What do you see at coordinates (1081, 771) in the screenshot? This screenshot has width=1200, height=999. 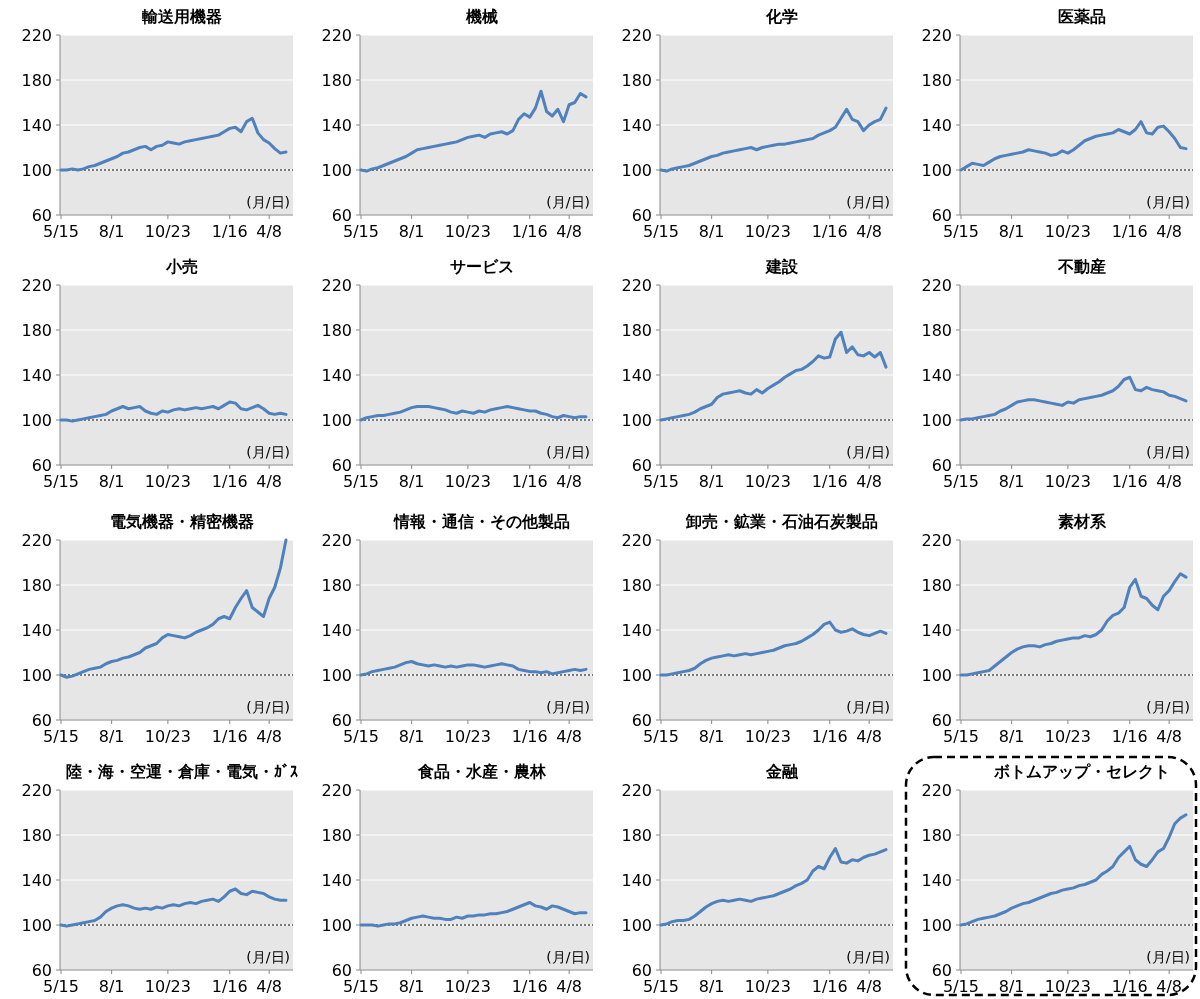 I see `chart-title: ボトムアップ・セレクト` at bounding box center [1081, 771].